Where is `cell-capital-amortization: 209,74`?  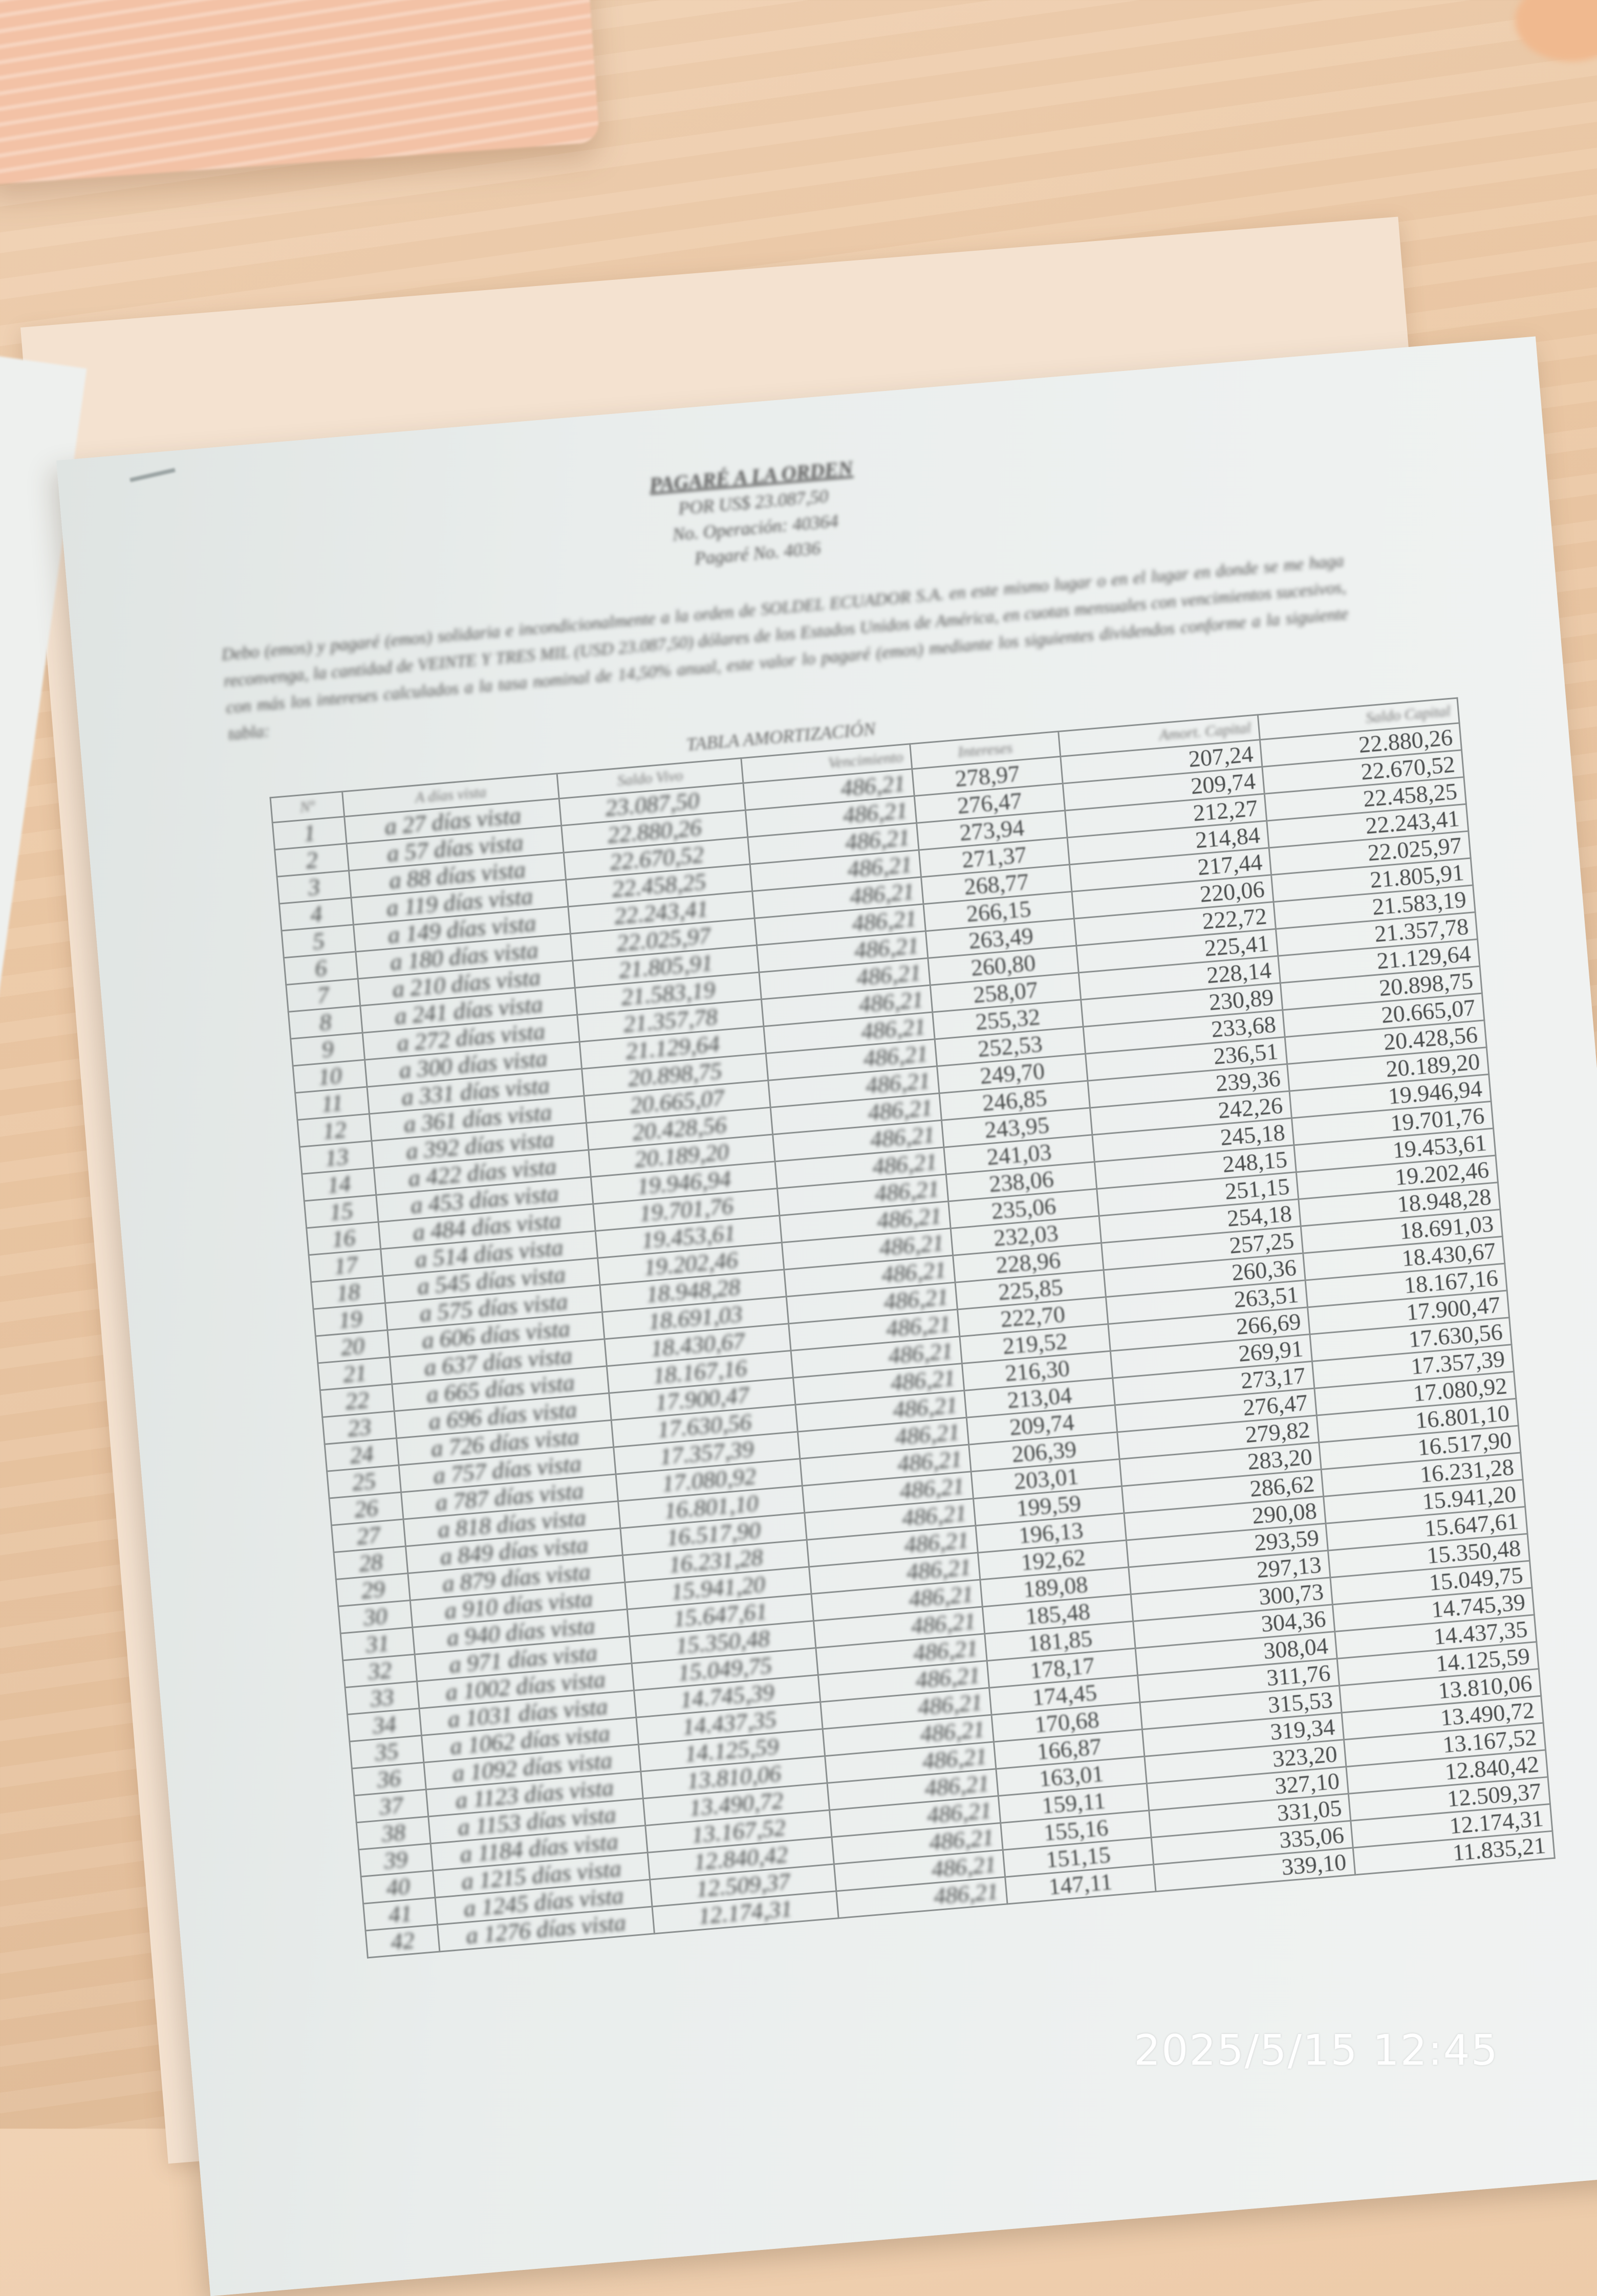 cell-capital-amortization: 209,74 is located at coordinates (1223, 783).